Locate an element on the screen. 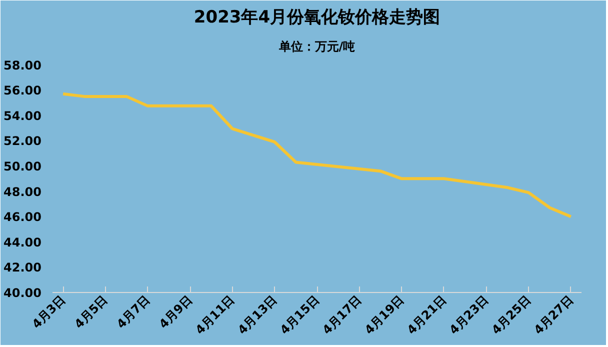 The width and height of the screenshot is (608, 347). chart-title: 2023年4月份氧化钕价格走势图 is located at coordinates (317, 18).